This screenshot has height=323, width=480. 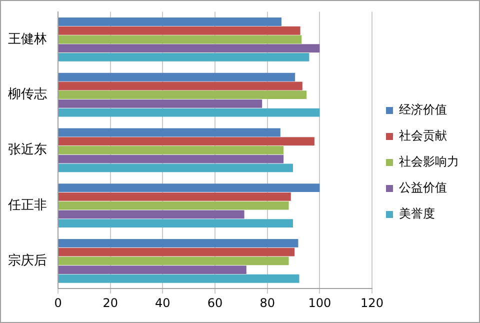 What do you see at coordinates (27, 260) in the screenshot?
I see `y-tick-label: 宗庆后` at bounding box center [27, 260].